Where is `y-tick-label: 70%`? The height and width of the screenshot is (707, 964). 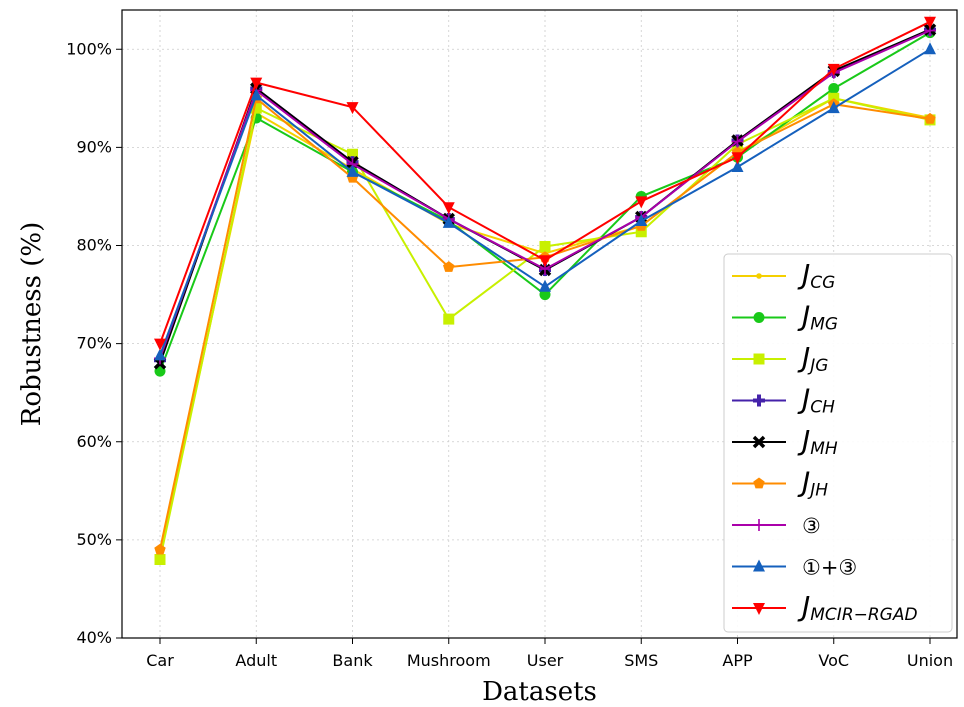
y-tick-label: 70% is located at coordinates (94, 343).